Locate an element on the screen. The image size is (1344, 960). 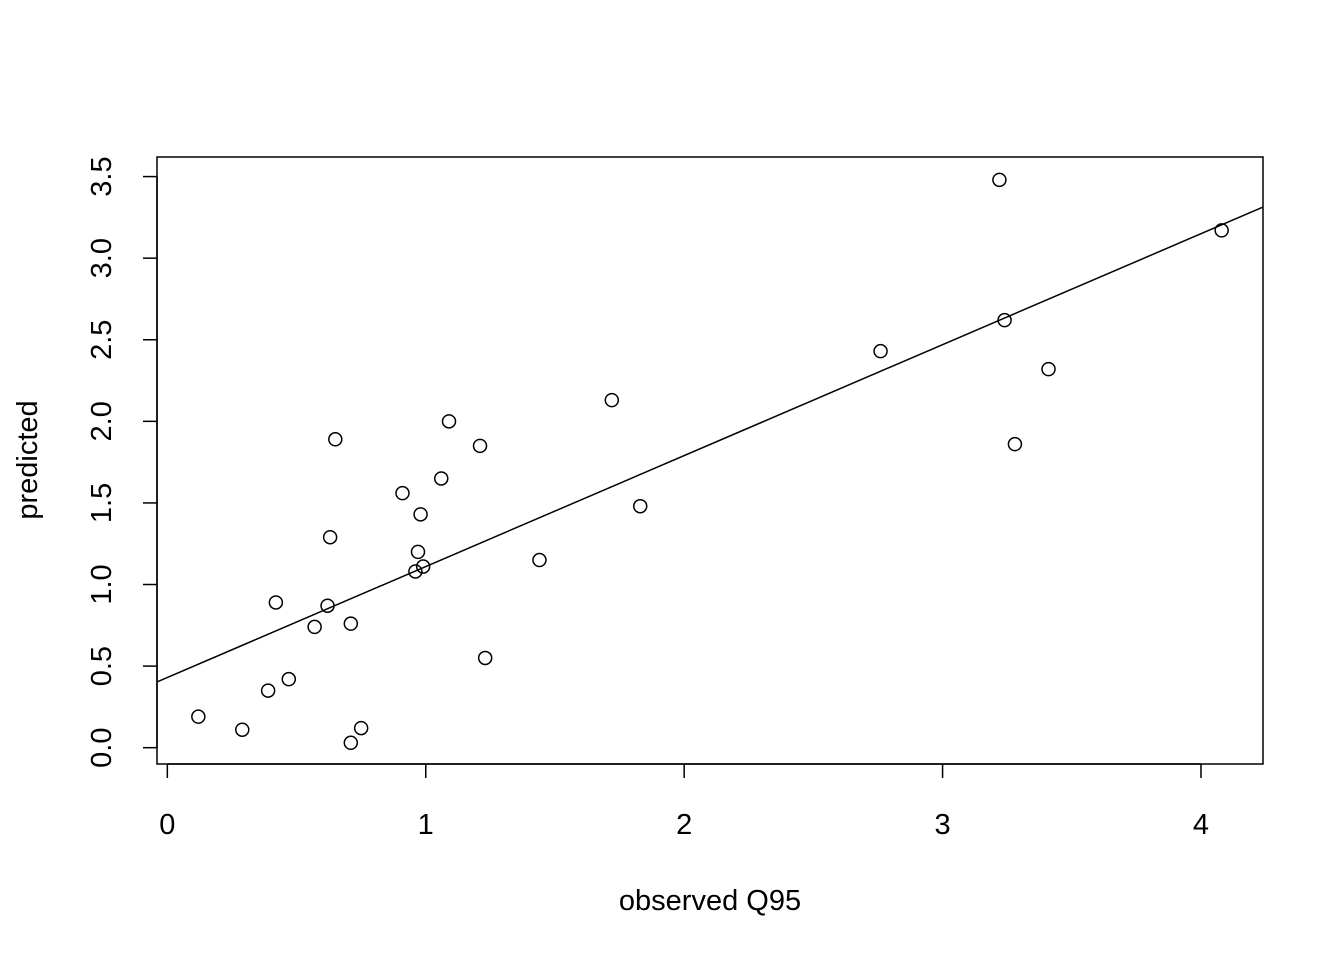
x-tick-label: 3 is located at coordinates (942, 825).